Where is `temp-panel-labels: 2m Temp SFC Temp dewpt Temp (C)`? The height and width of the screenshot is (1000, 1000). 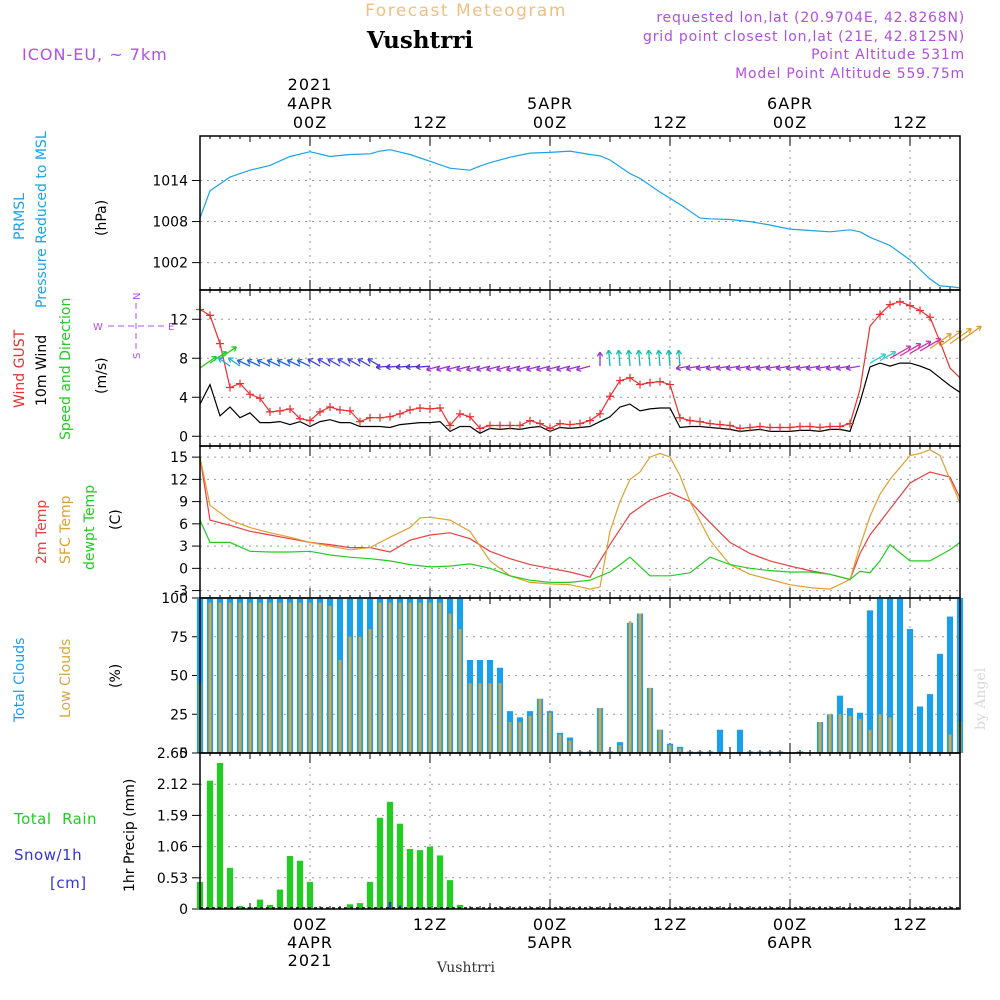
temp-panel-labels: 2m Temp SFC Temp dewpt Temp (C) is located at coordinates (79, 527).